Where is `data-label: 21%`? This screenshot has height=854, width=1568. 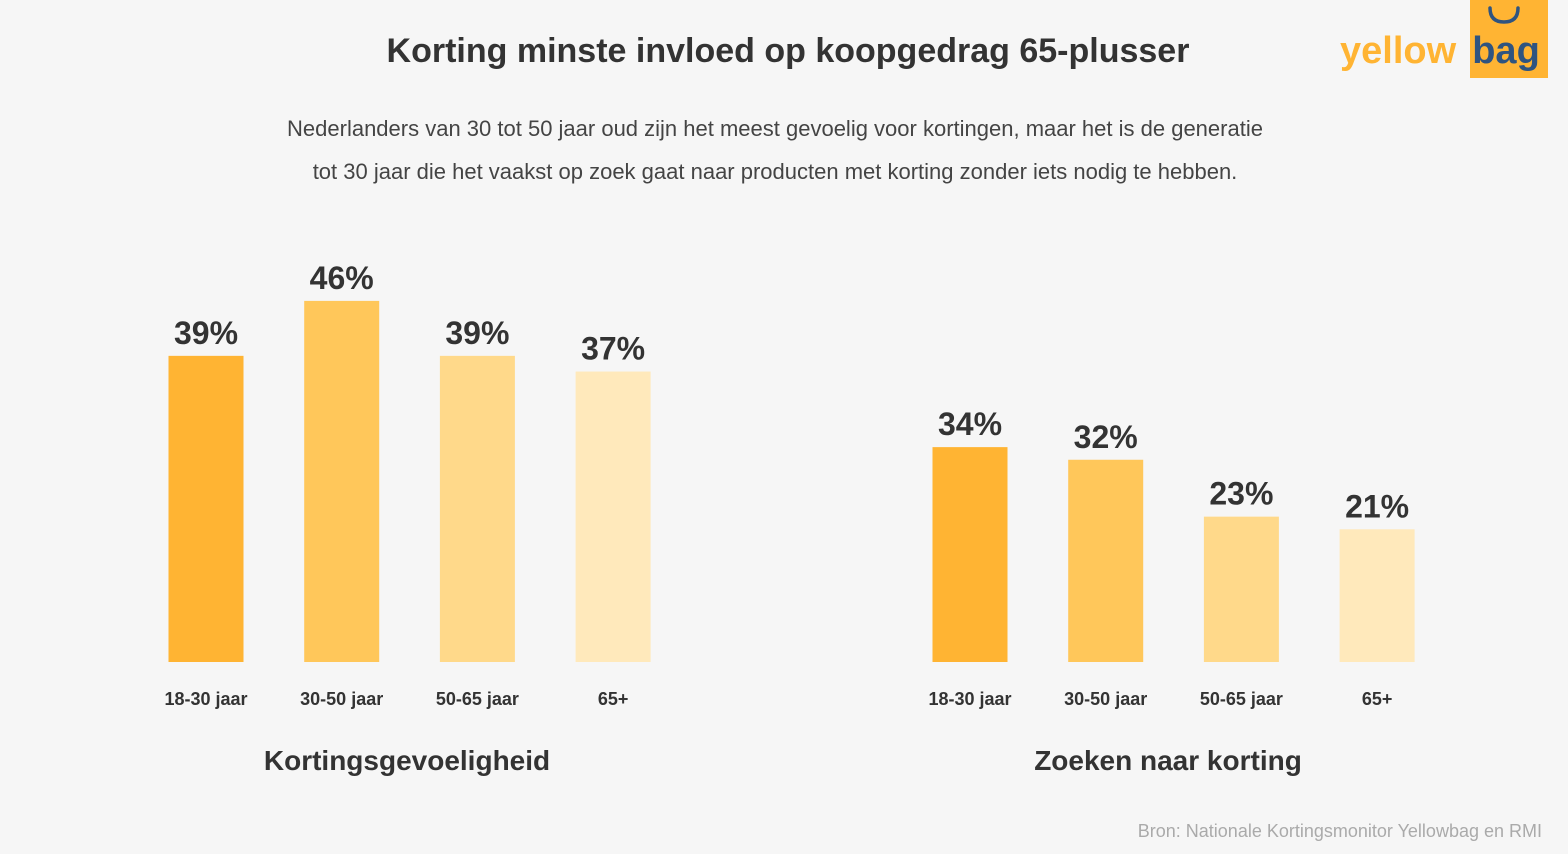 data-label: 21% is located at coordinates (1377, 506).